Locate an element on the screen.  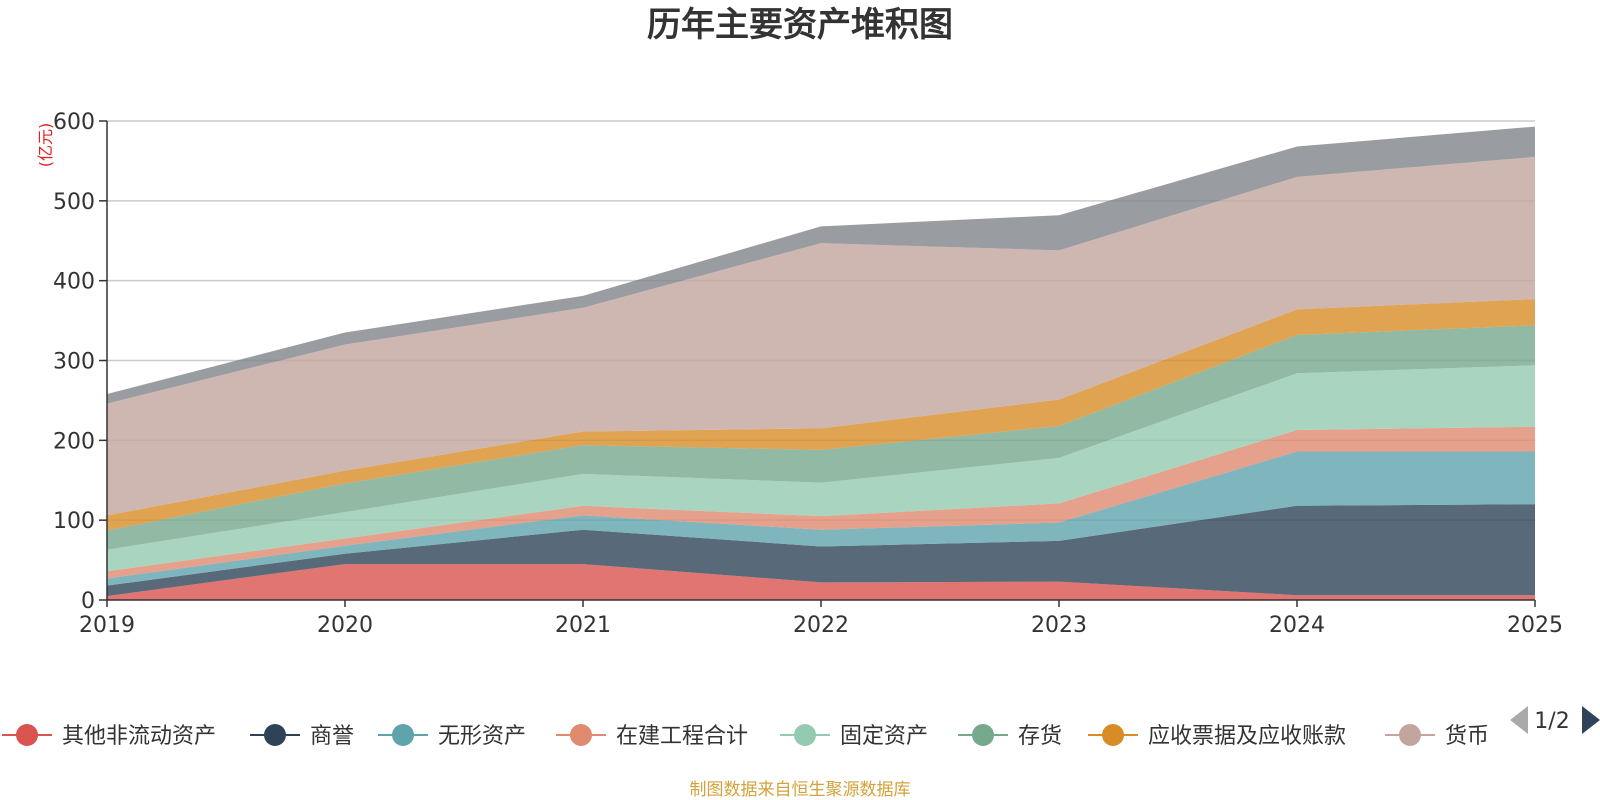
legend-item: 存货 is located at coordinates (1010, 736).